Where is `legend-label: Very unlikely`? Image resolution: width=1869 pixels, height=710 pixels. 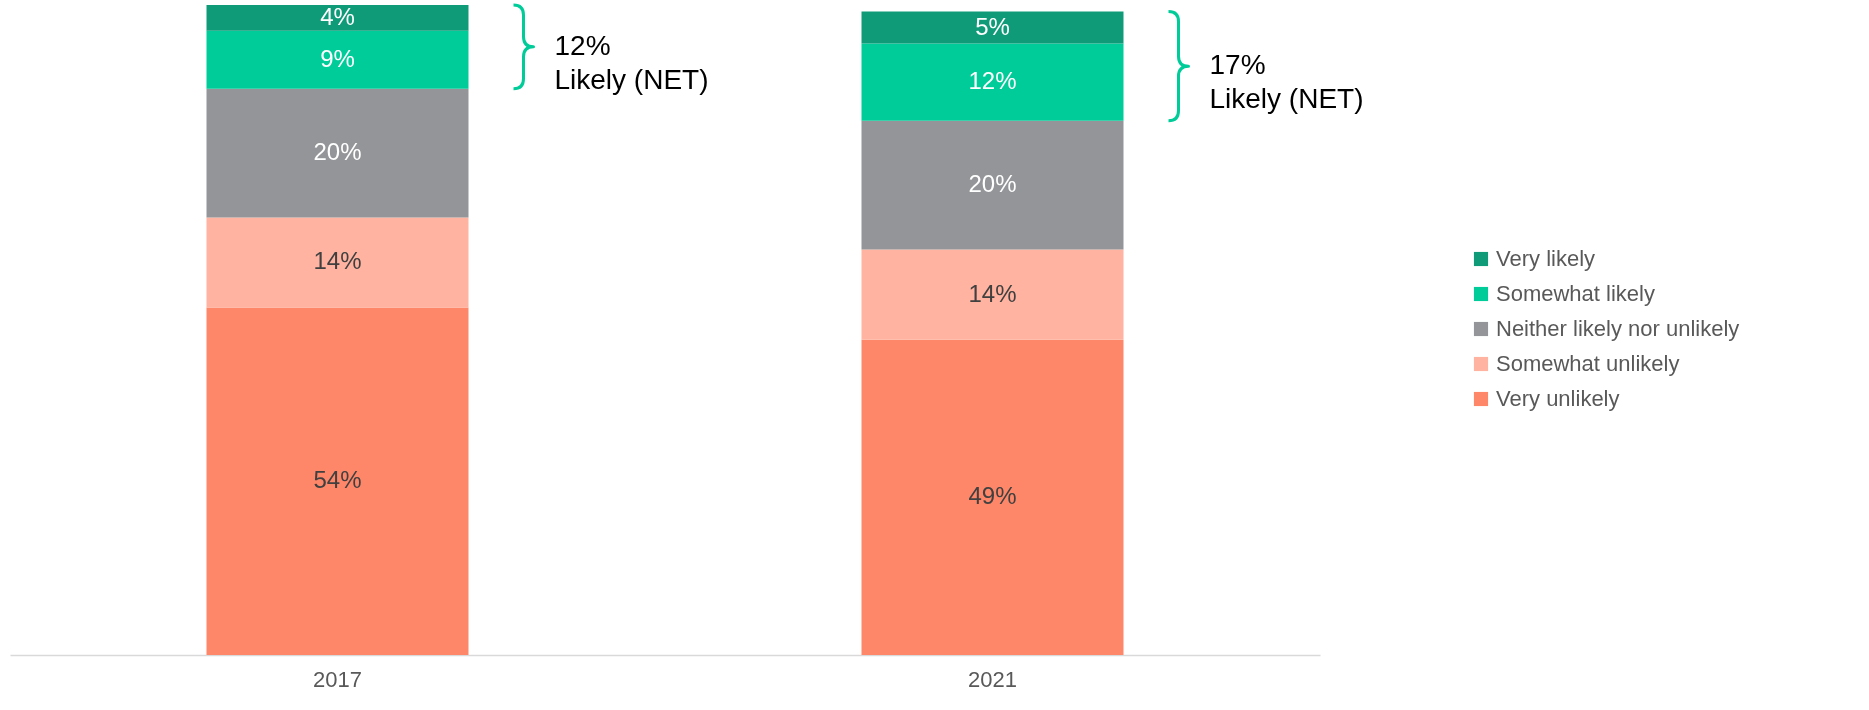
legend-label: Very unlikely is located at coordinates (1558, 398).